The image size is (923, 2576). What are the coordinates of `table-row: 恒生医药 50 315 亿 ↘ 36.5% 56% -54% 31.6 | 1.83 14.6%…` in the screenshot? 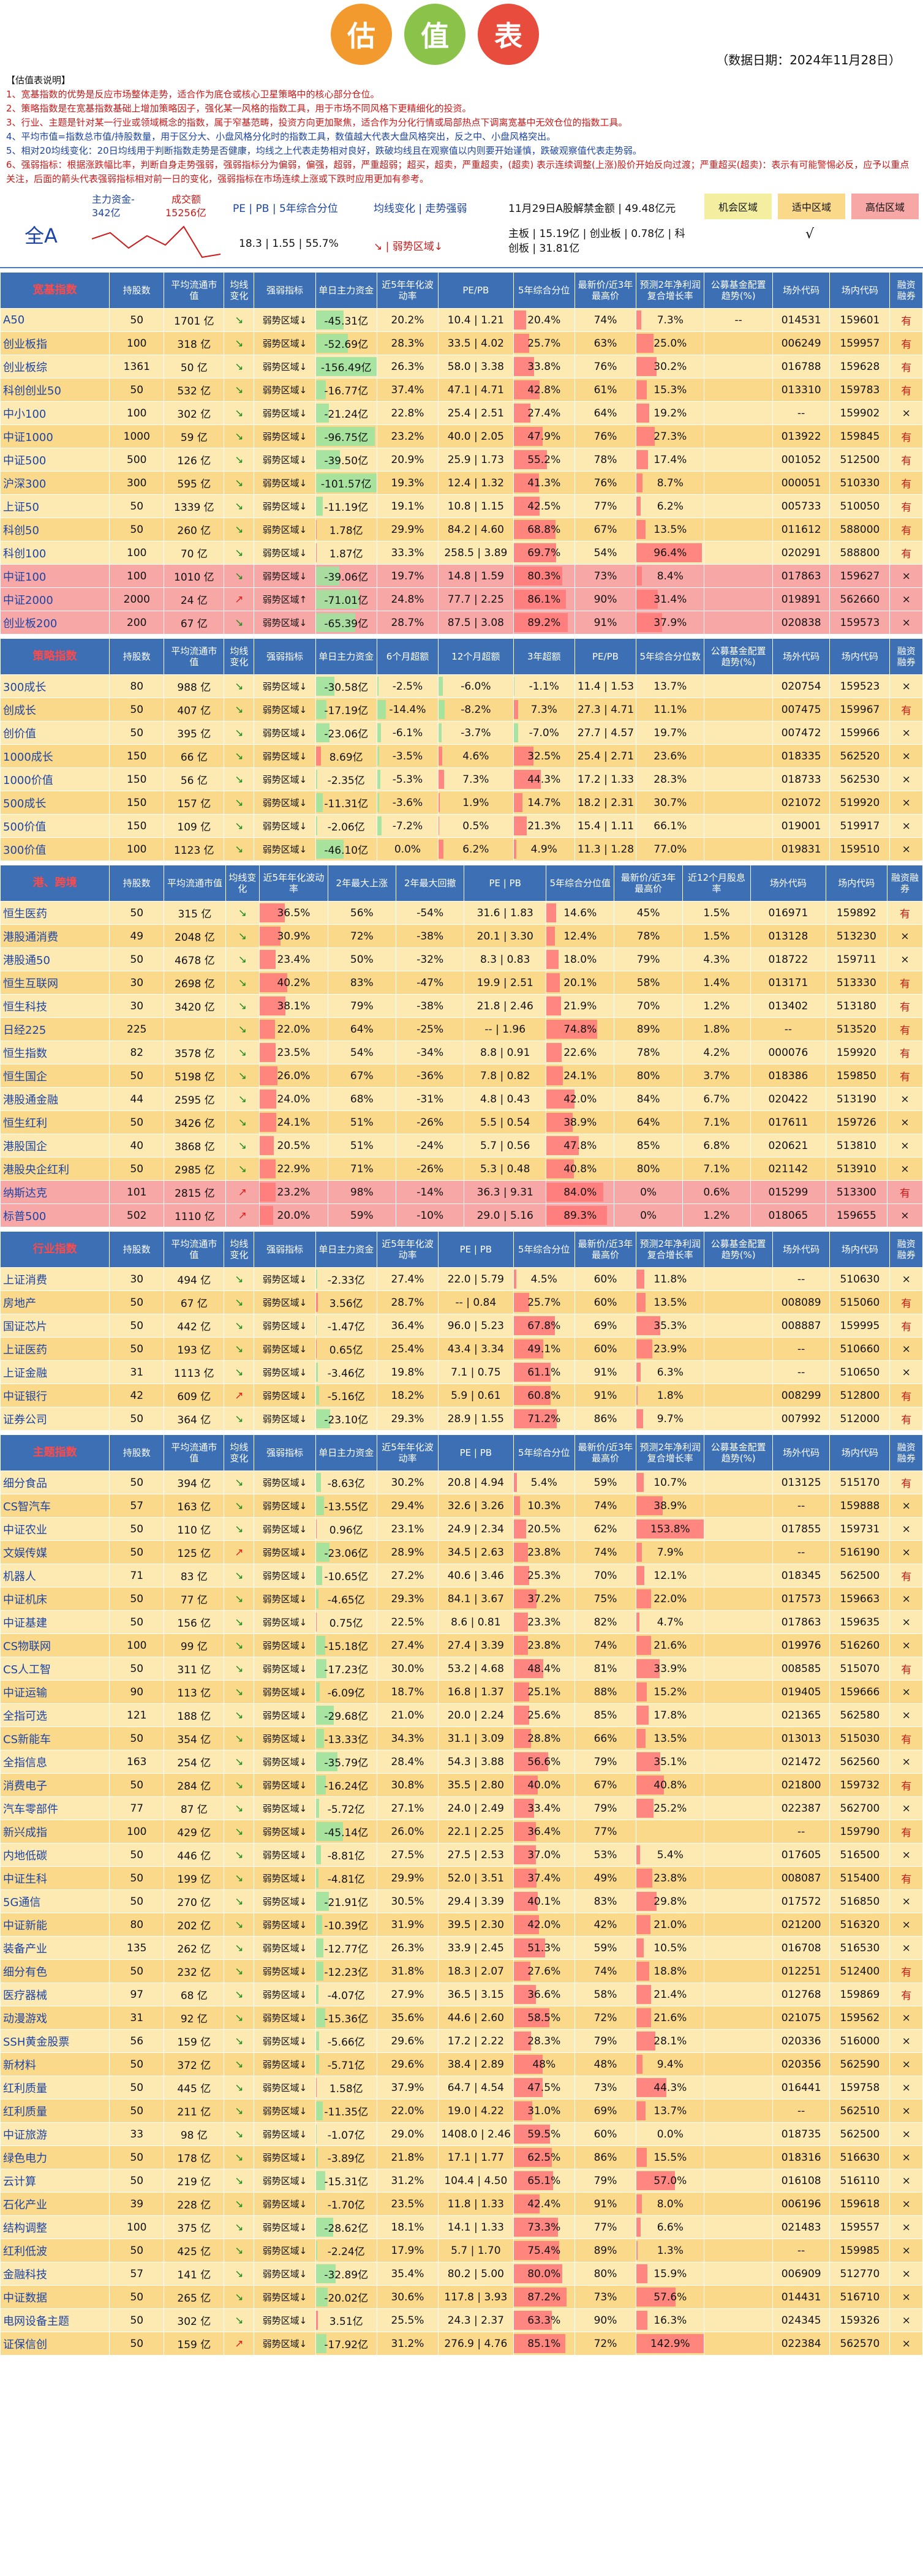 It's located at (461, 913).